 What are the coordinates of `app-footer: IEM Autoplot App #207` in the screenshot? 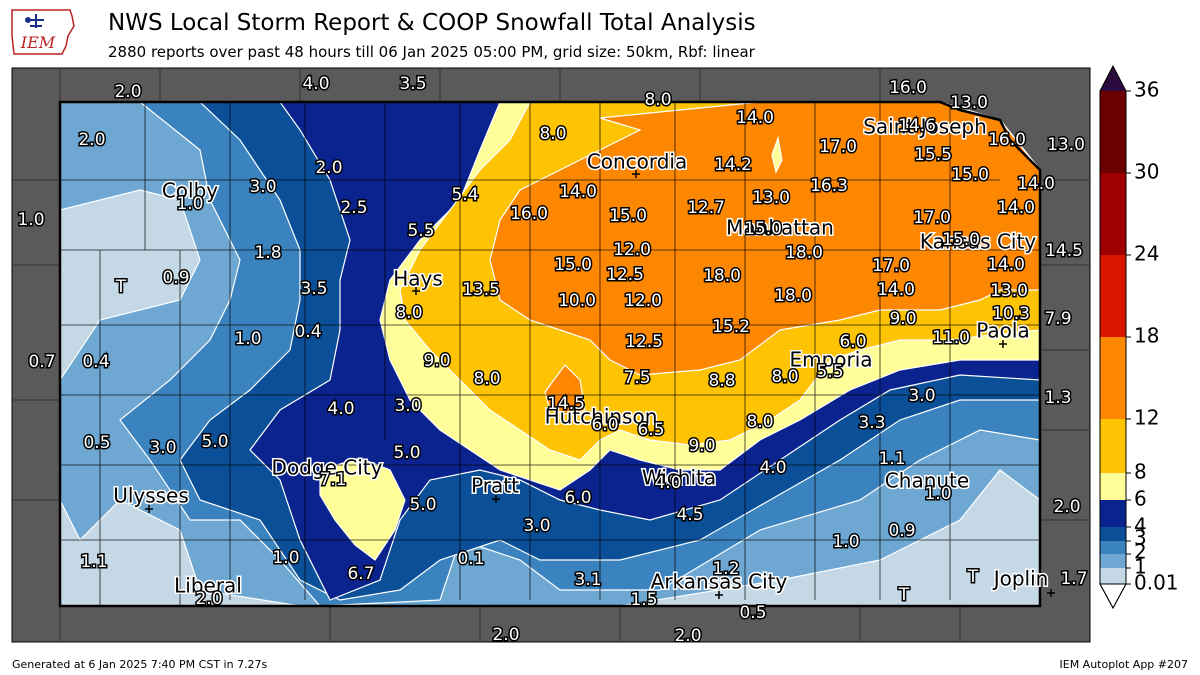 It's located at (1124, 664).